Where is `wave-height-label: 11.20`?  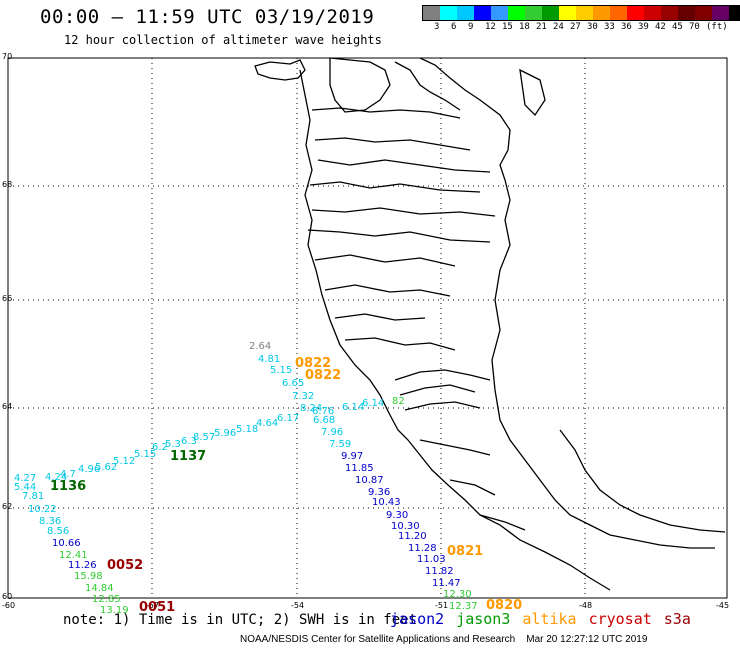 wave-height-label: 11.20 is located at coordinates (412, 536).